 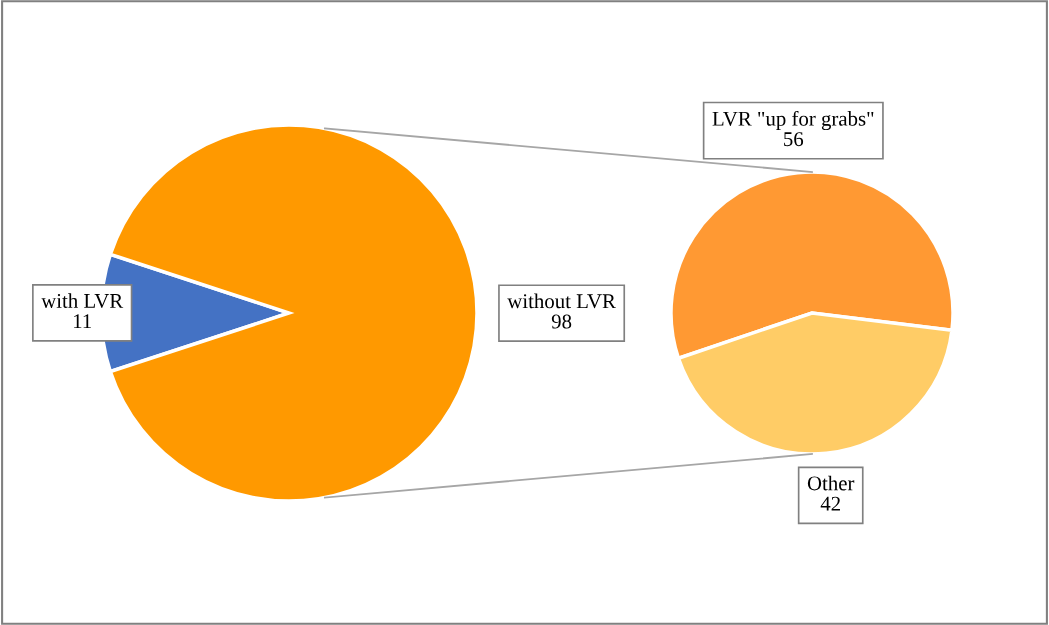 I want to click on slice-label: with LVR, so click(x=82, y=301).